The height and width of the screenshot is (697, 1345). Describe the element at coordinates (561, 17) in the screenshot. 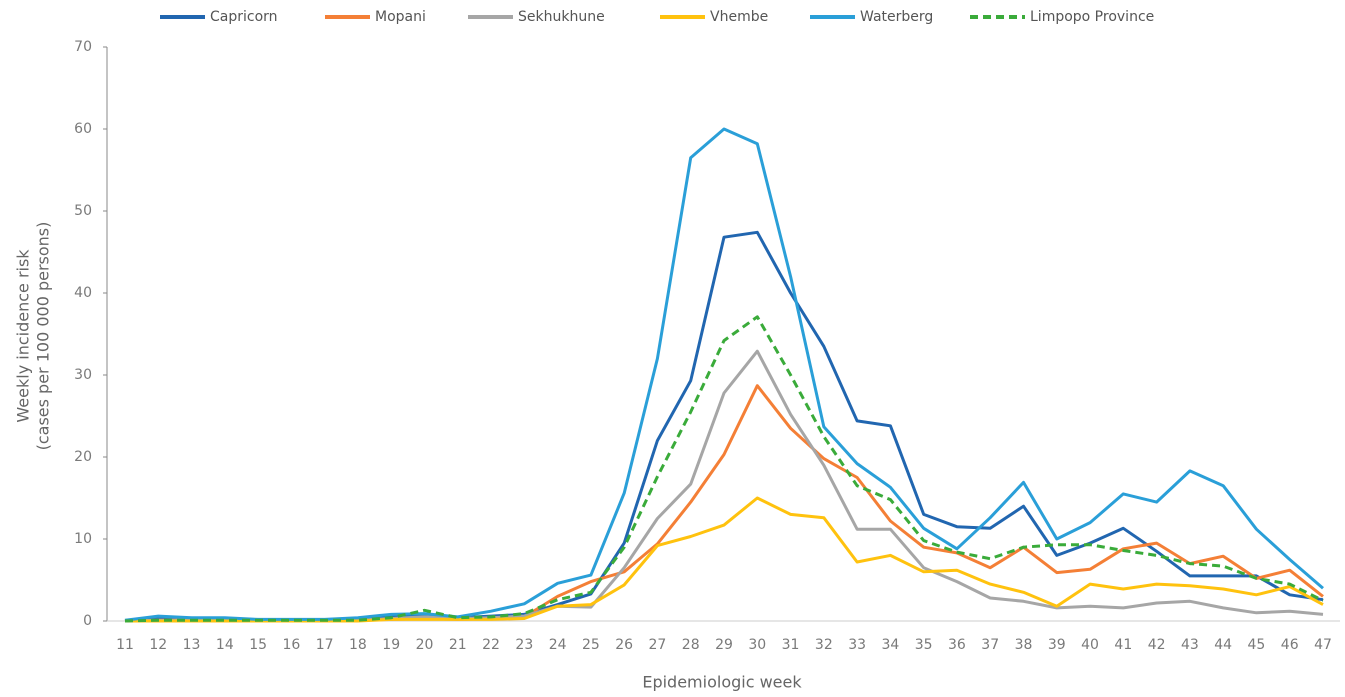

I see `legend-label: Sekhukhune` at that location.